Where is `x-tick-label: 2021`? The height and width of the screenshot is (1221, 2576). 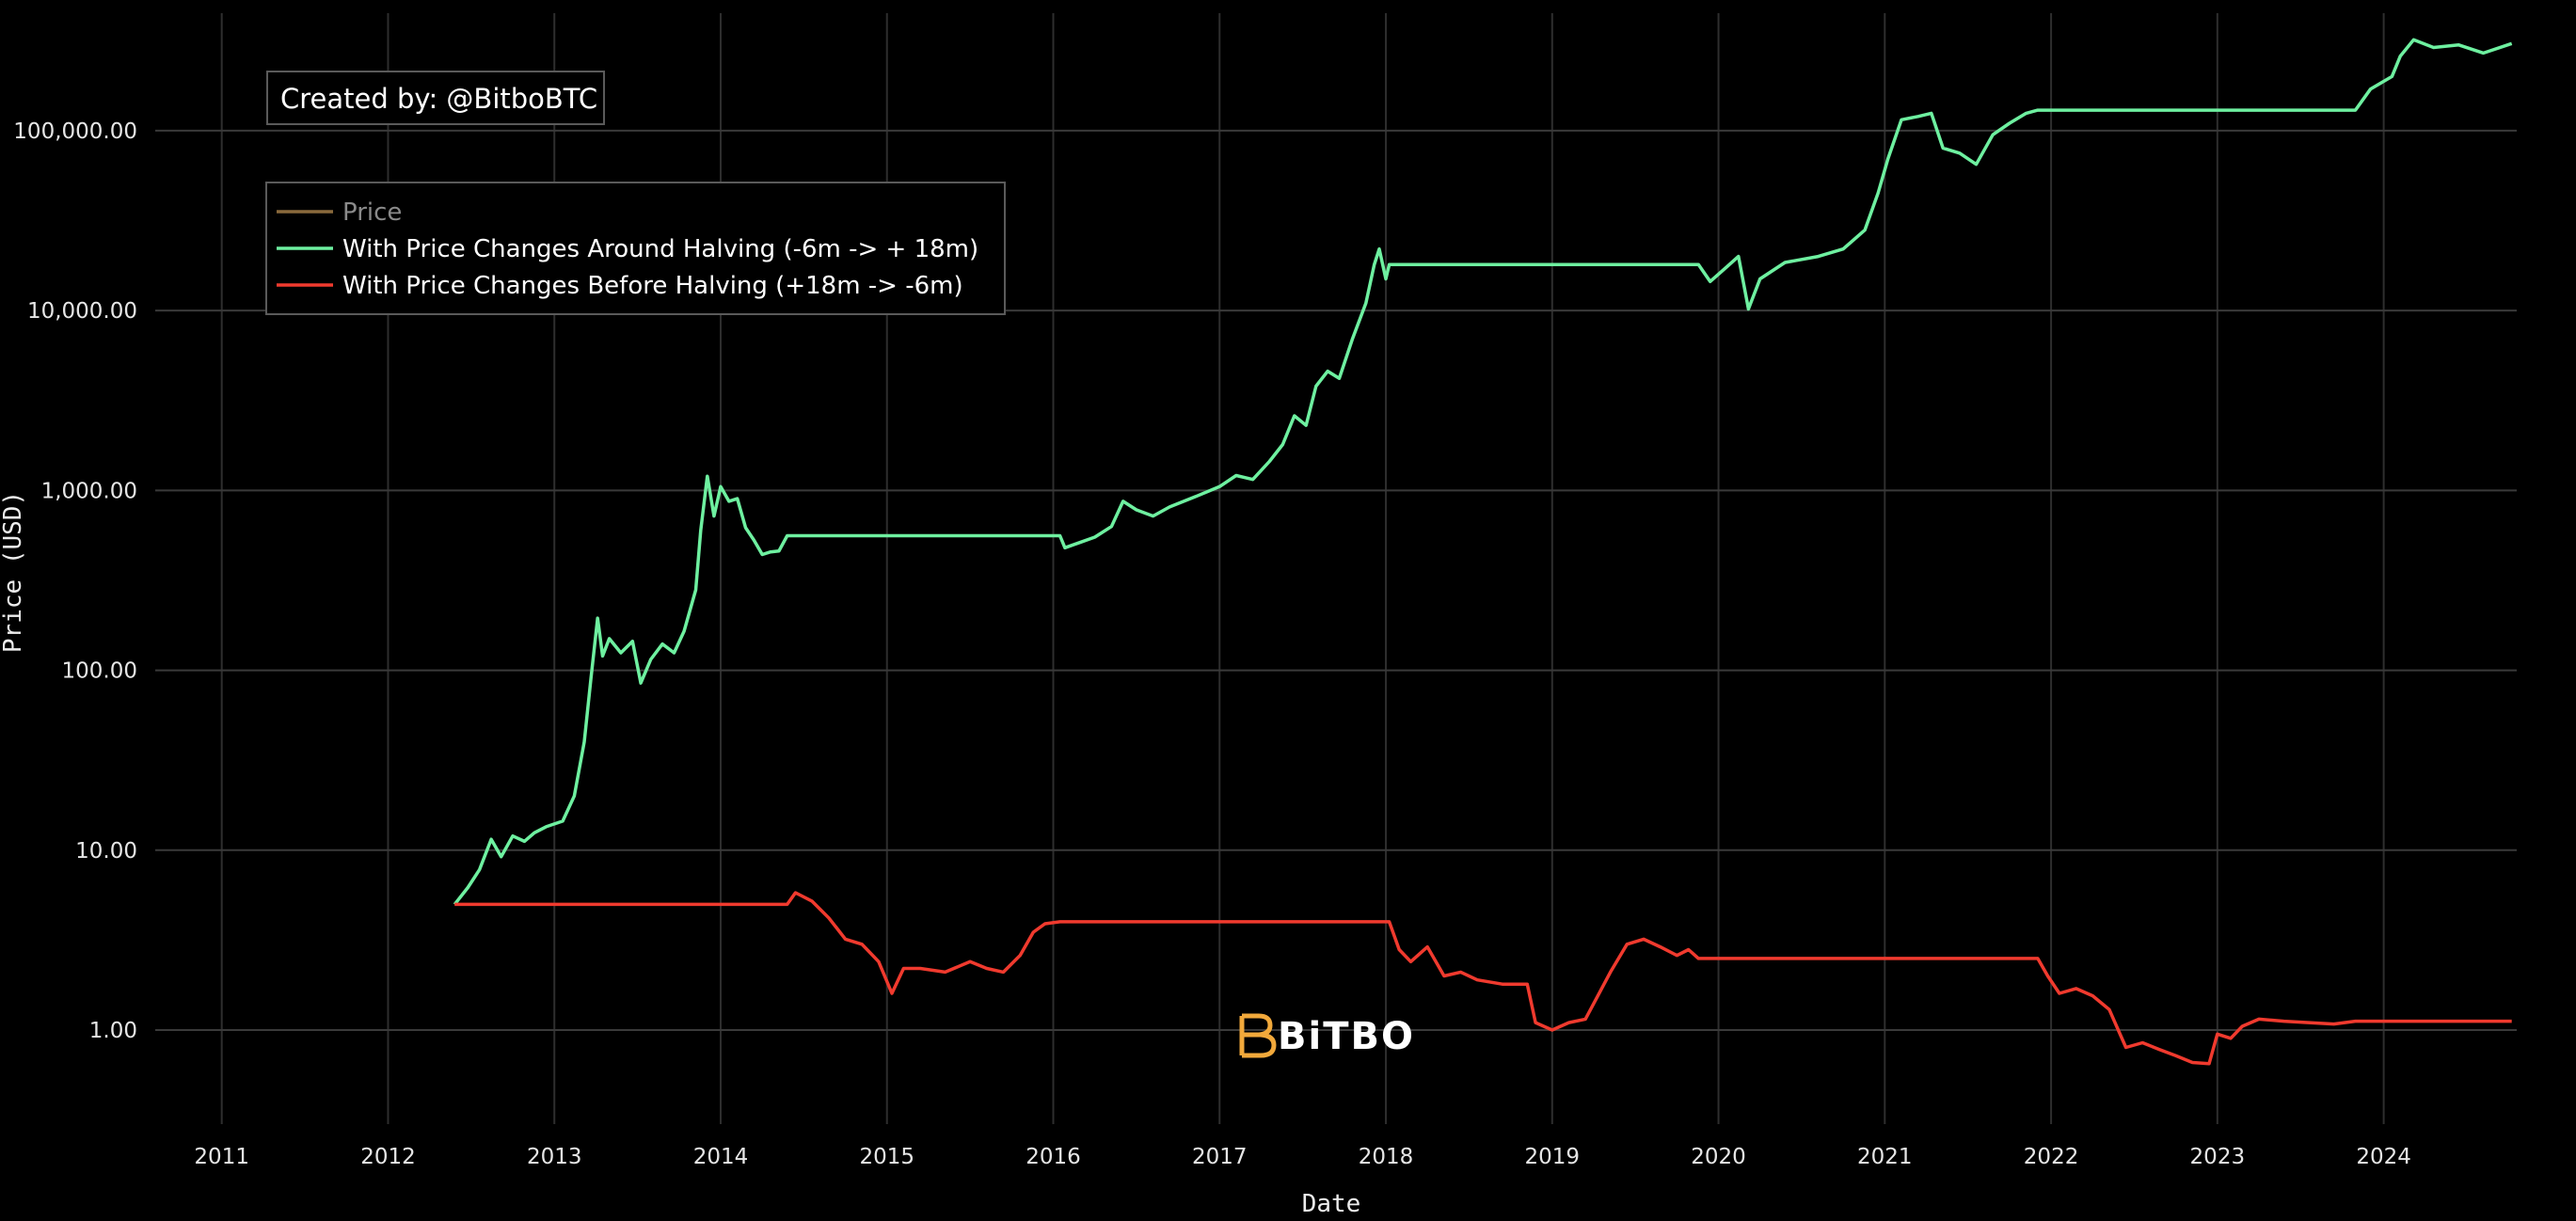 x-tick-label: 2021 is located at coordinates (1885, 1157).